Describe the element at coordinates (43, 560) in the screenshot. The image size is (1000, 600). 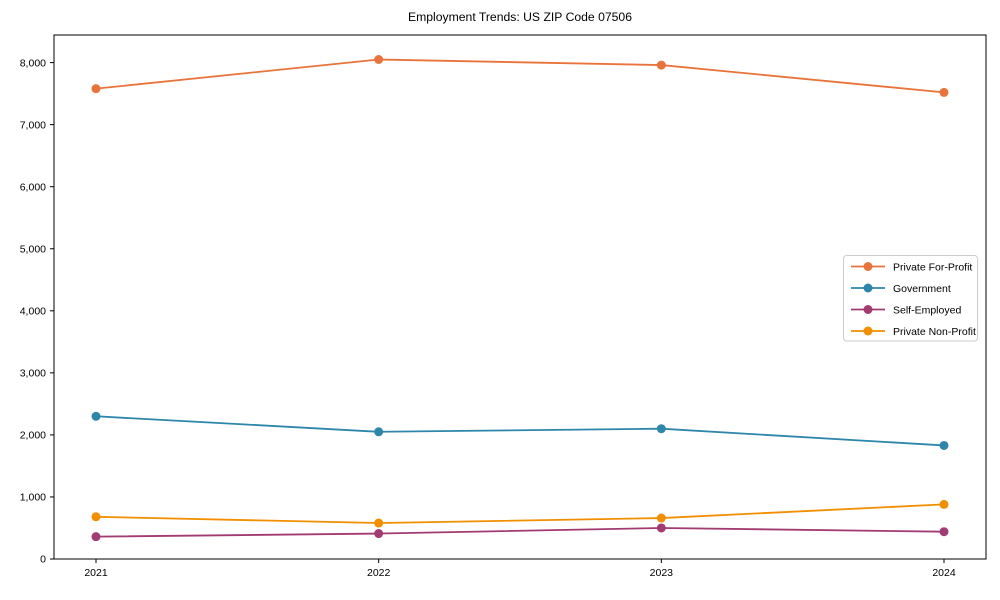
I see `y-tick-label: 0` at that location.